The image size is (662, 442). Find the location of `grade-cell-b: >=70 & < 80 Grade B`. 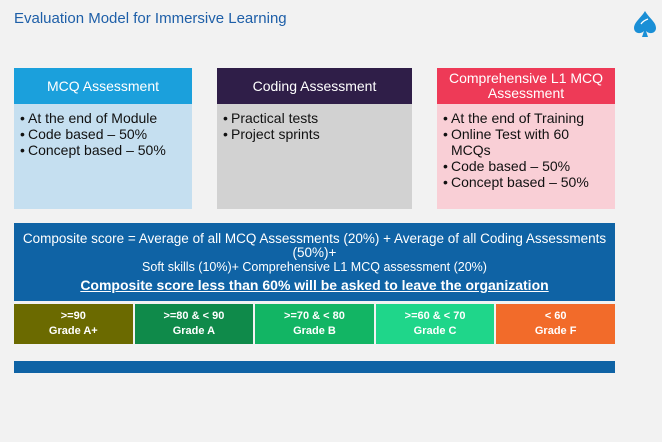

grade-cell-b: >=70 & < 80 Grade B is located at coordinates (314, 324).